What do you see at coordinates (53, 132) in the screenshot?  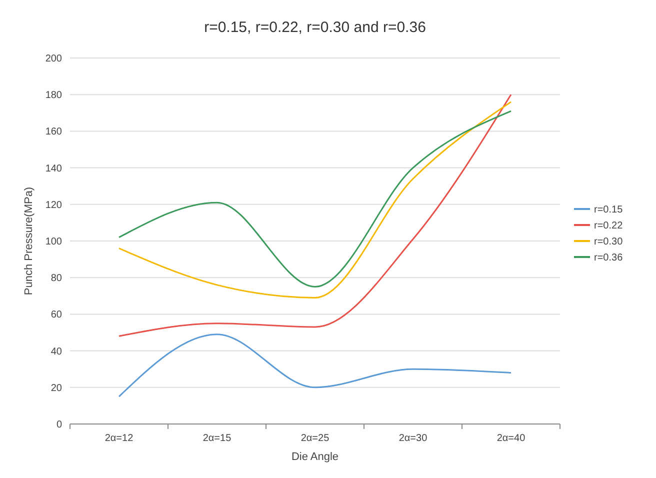 I see `y-tick-label: 160` at bounding box center [53, 132].